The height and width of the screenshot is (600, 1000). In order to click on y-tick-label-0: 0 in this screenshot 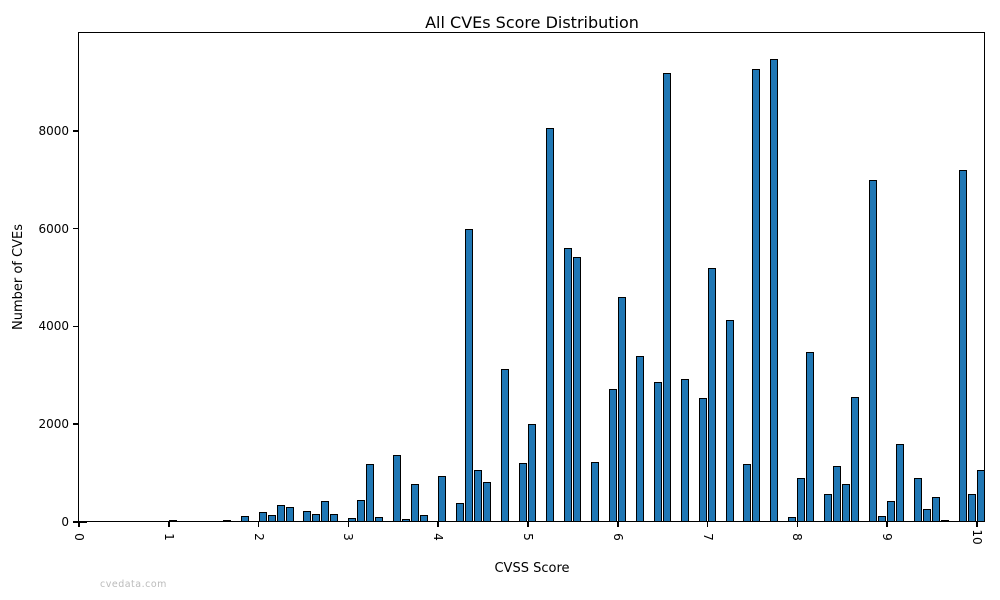, I will do `click(65, 522)`.